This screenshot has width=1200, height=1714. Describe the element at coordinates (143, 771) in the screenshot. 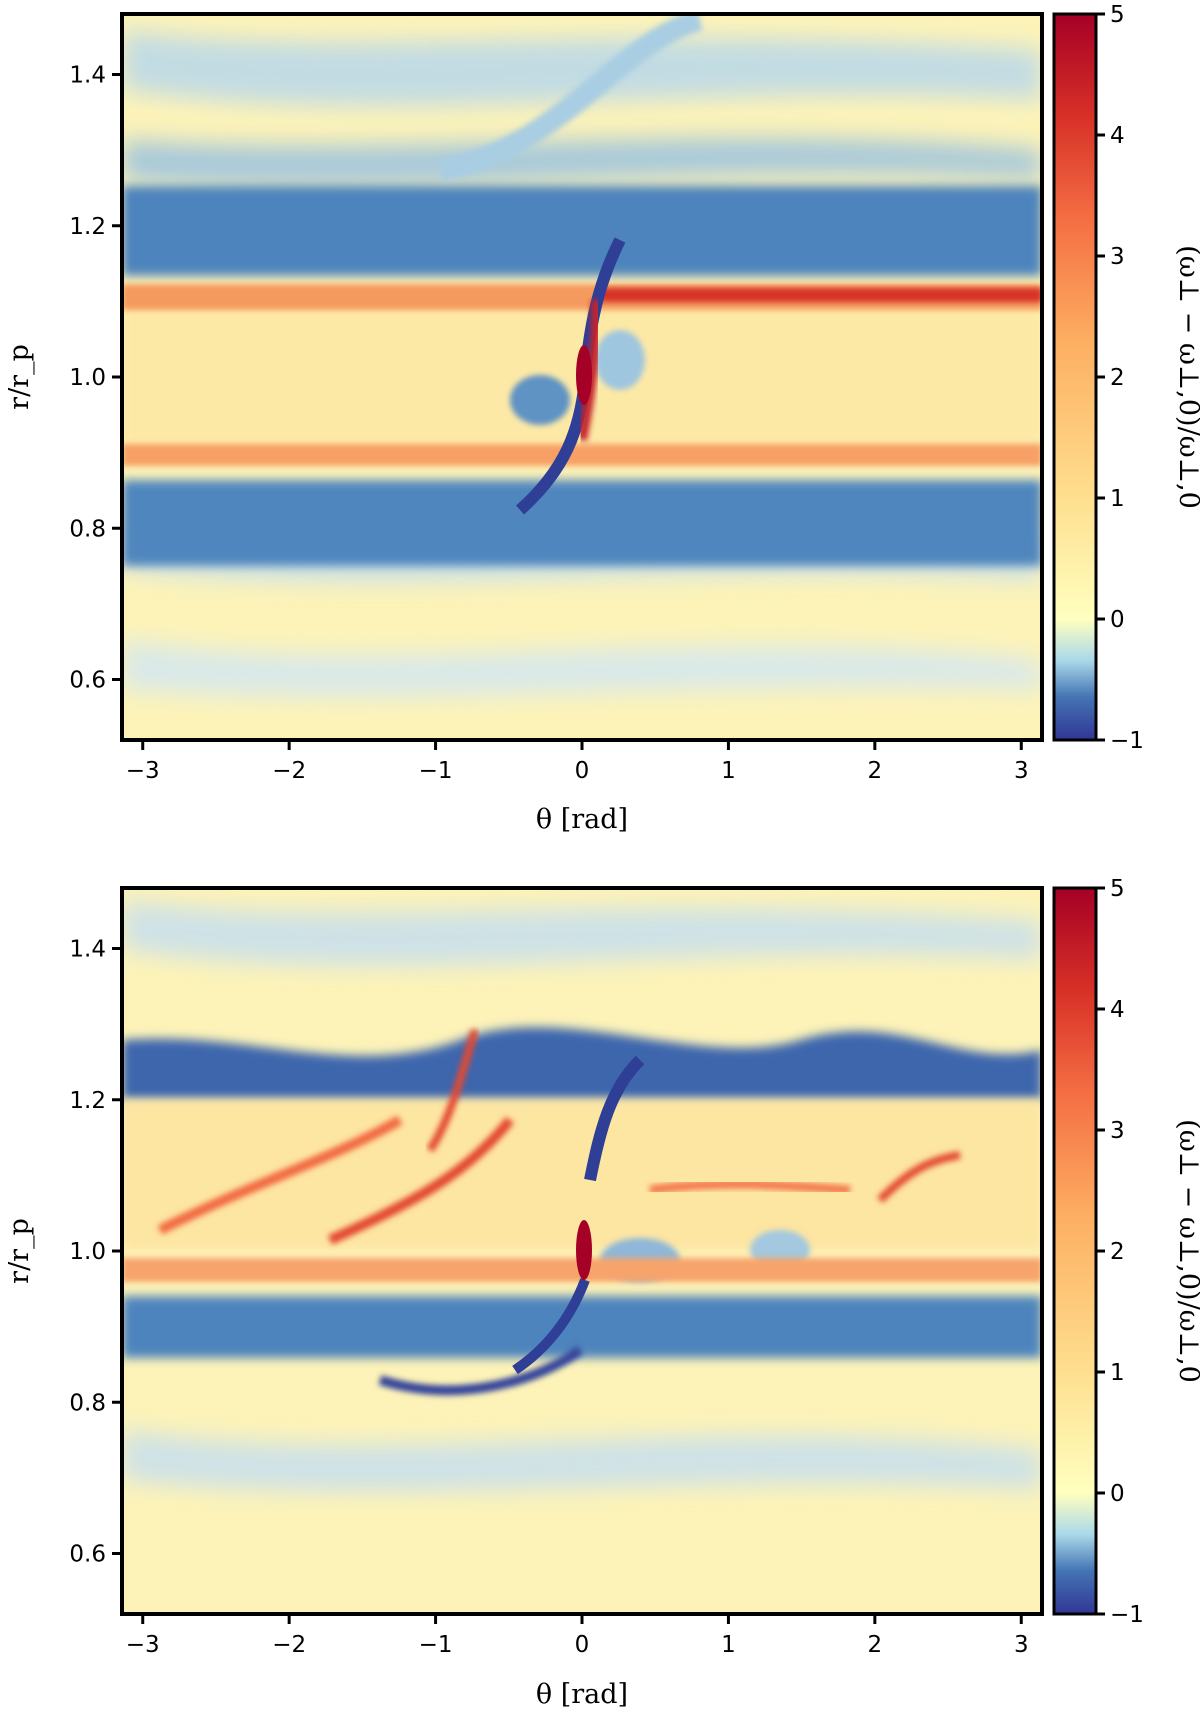

I see `top-x-tick-label: −3` at that location.